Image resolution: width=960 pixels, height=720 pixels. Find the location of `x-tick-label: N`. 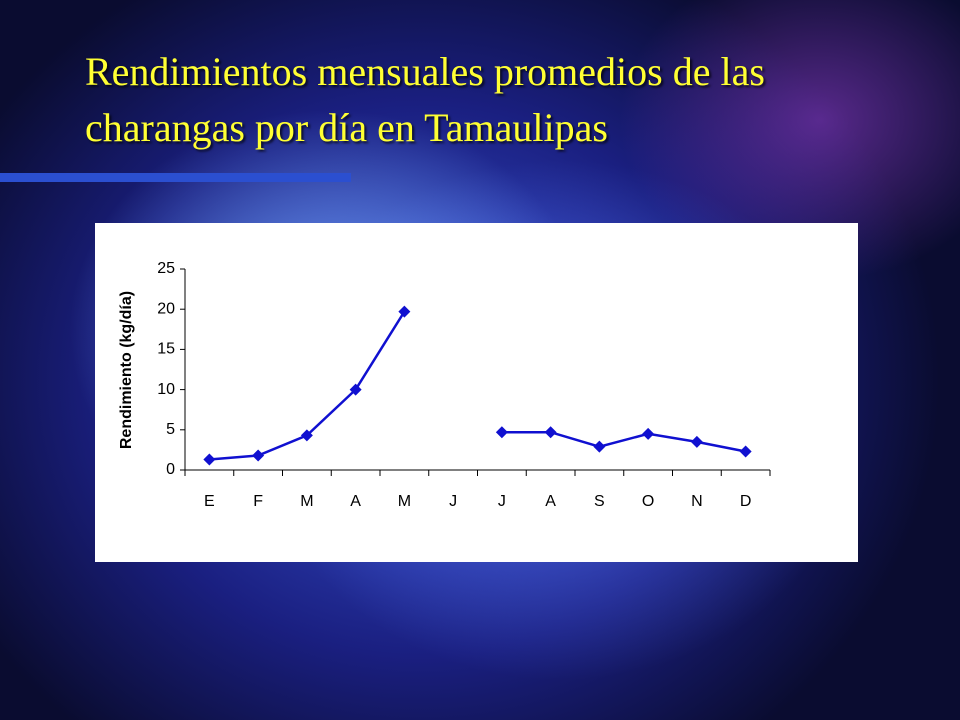

x-tick-label: N is located at coordinates (697, 501).